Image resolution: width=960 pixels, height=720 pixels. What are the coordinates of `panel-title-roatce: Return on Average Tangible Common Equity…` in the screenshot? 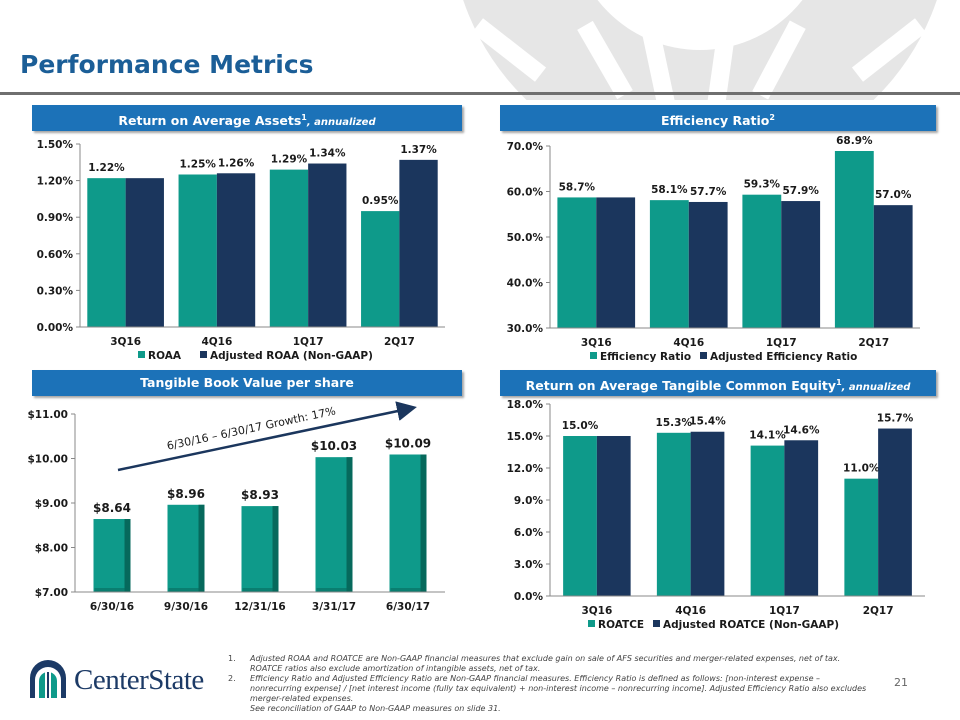 It's located at (718, 383).